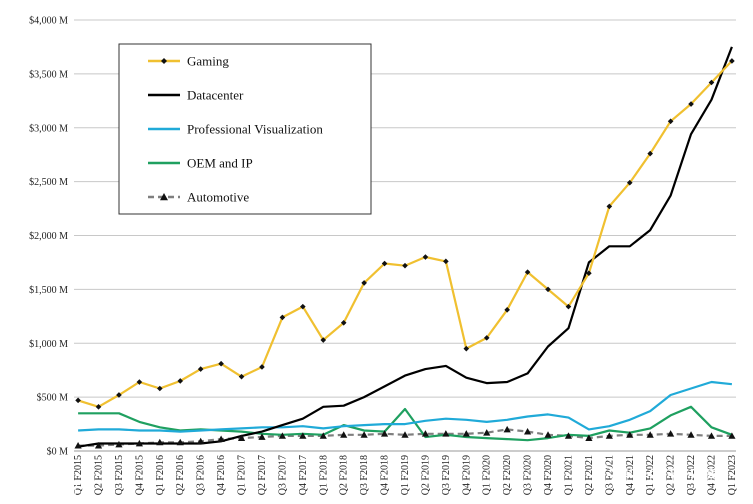 The height and width of the screenshot is (504, 753). I want to click on x-tick-label: Q3 F2017, so click(282, 475).